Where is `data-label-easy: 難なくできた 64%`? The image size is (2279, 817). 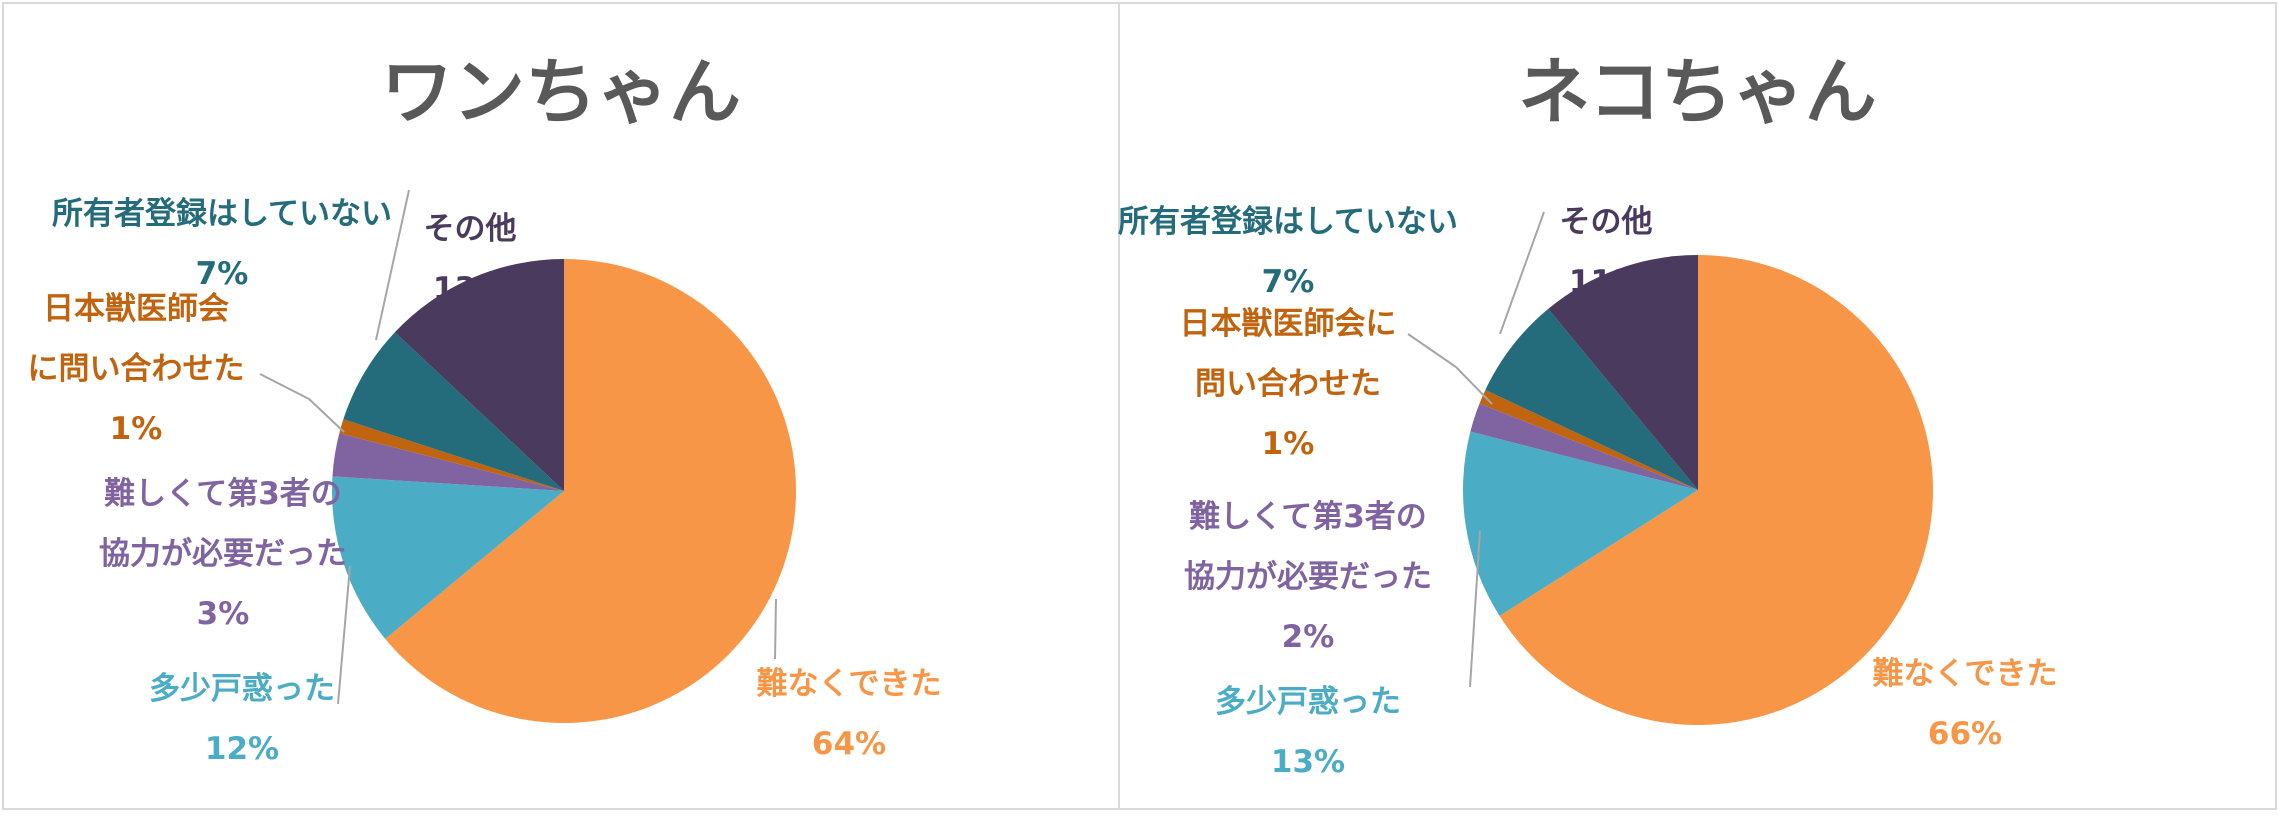
data-label-easy: 難なくできた 64% is located at coordinates (848, 714).